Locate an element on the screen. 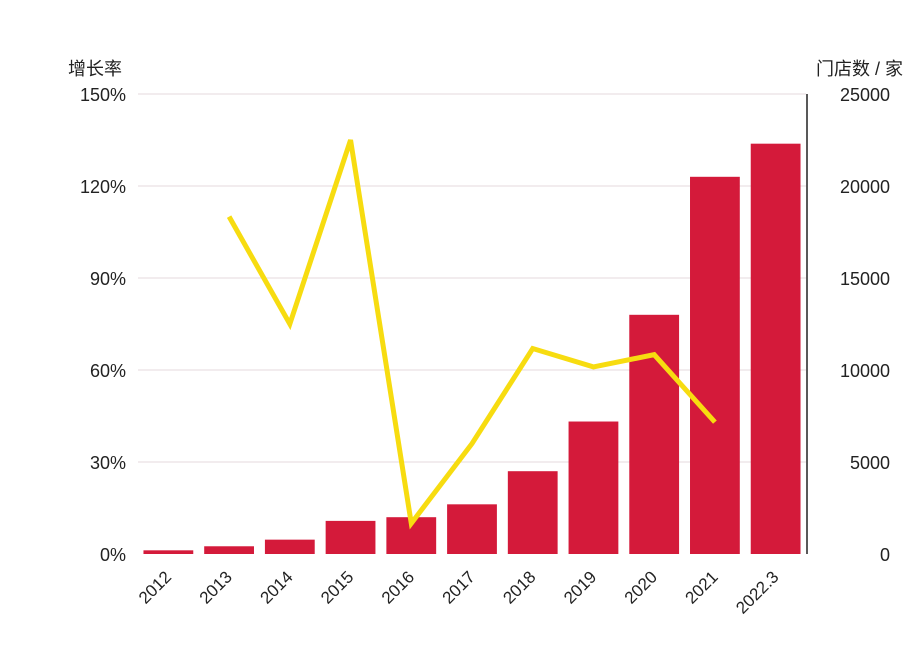  x-tick-label: 2014 is located at coordinates (276, 587).